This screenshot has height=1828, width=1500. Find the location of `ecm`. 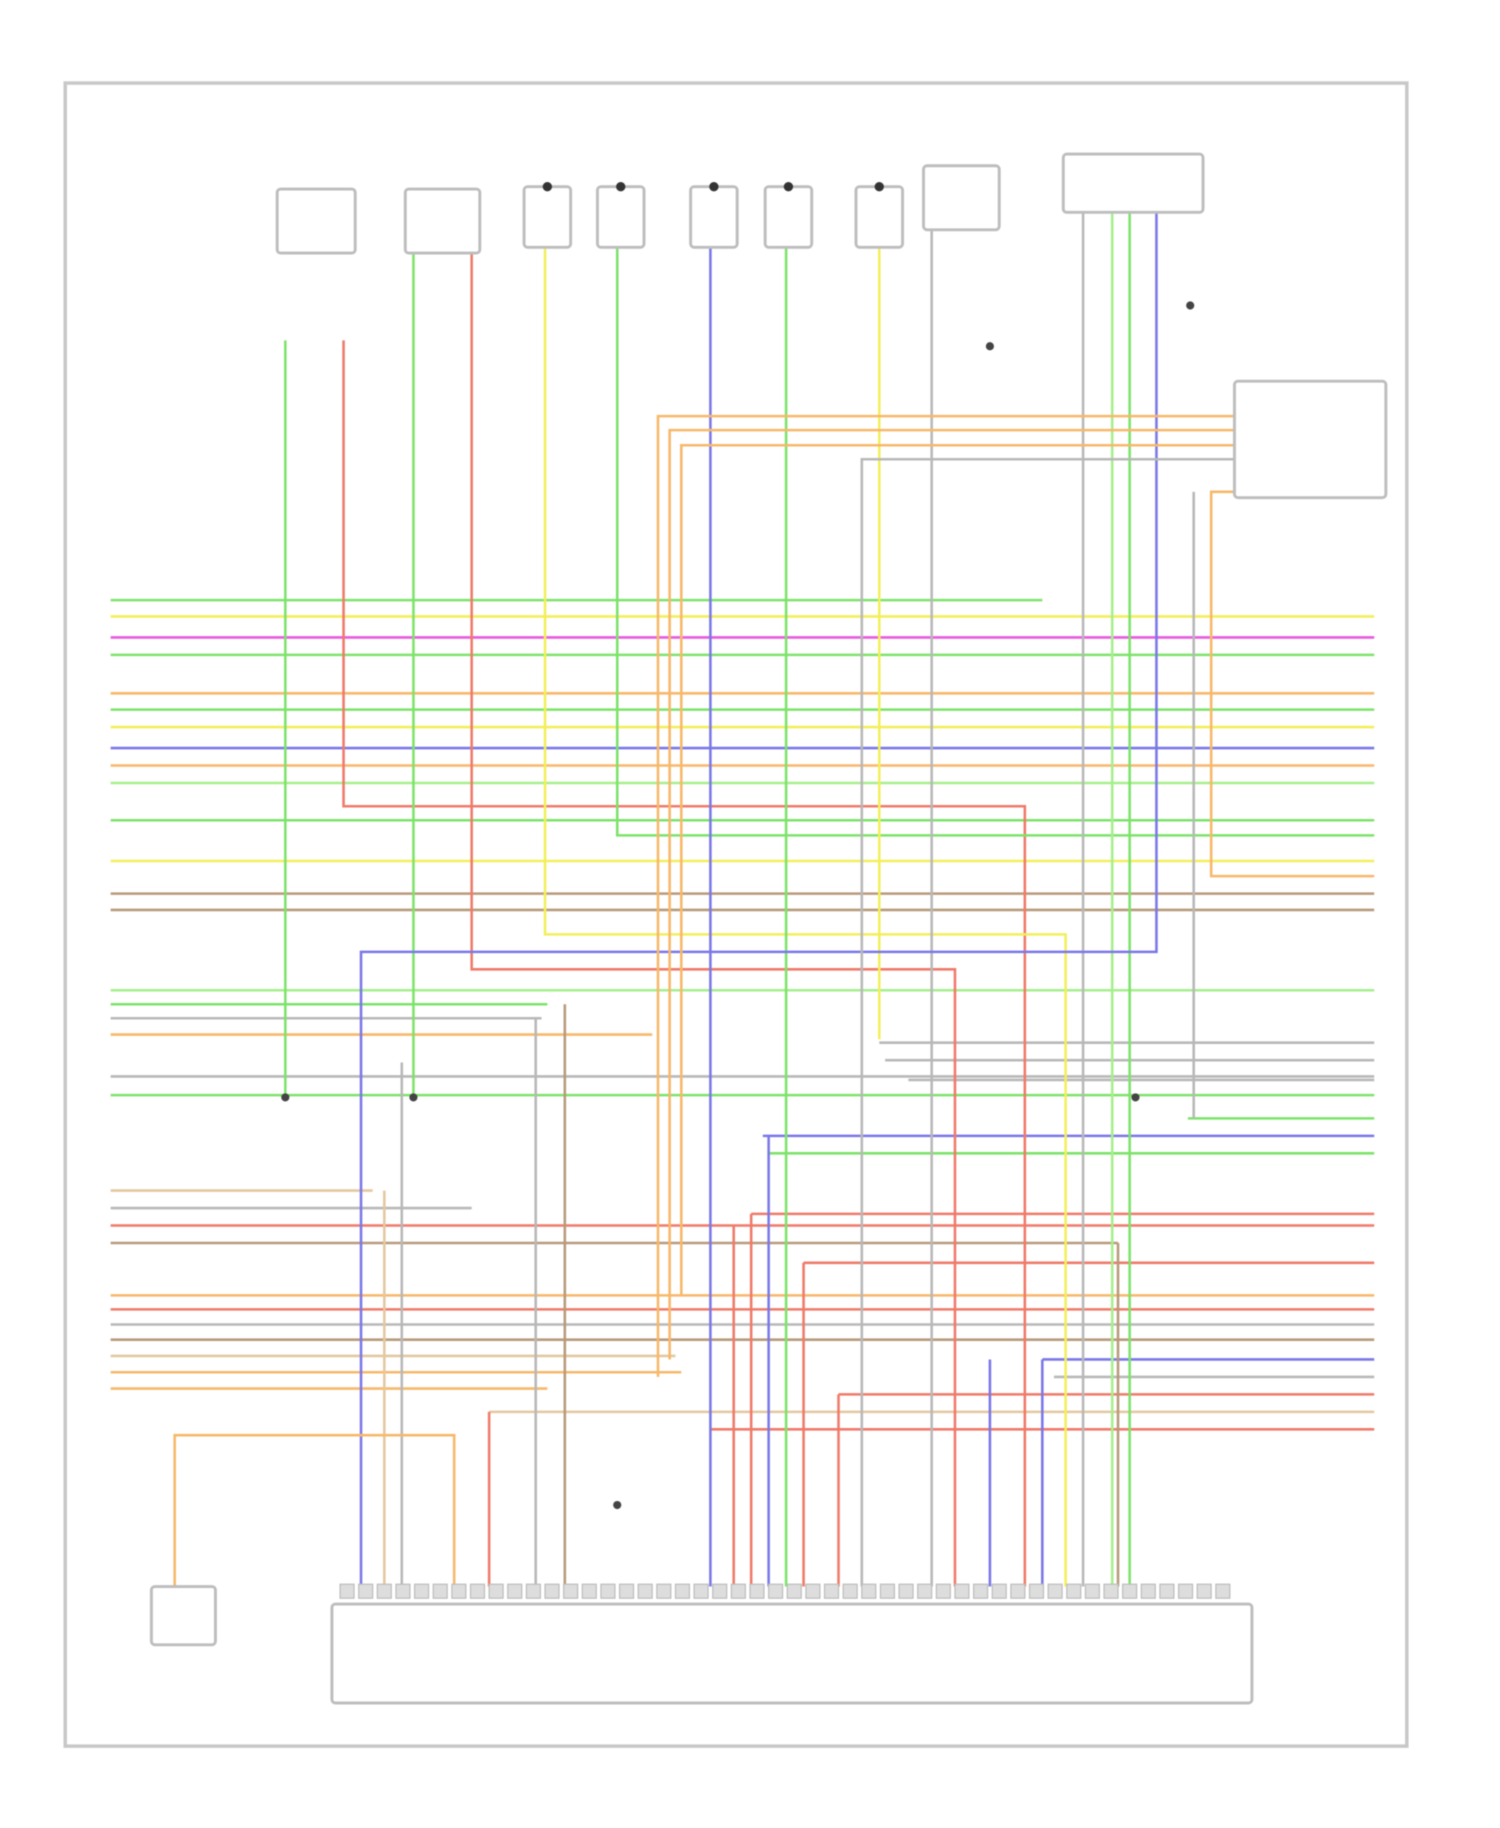

ecm is located at coordinates (792, 1653).